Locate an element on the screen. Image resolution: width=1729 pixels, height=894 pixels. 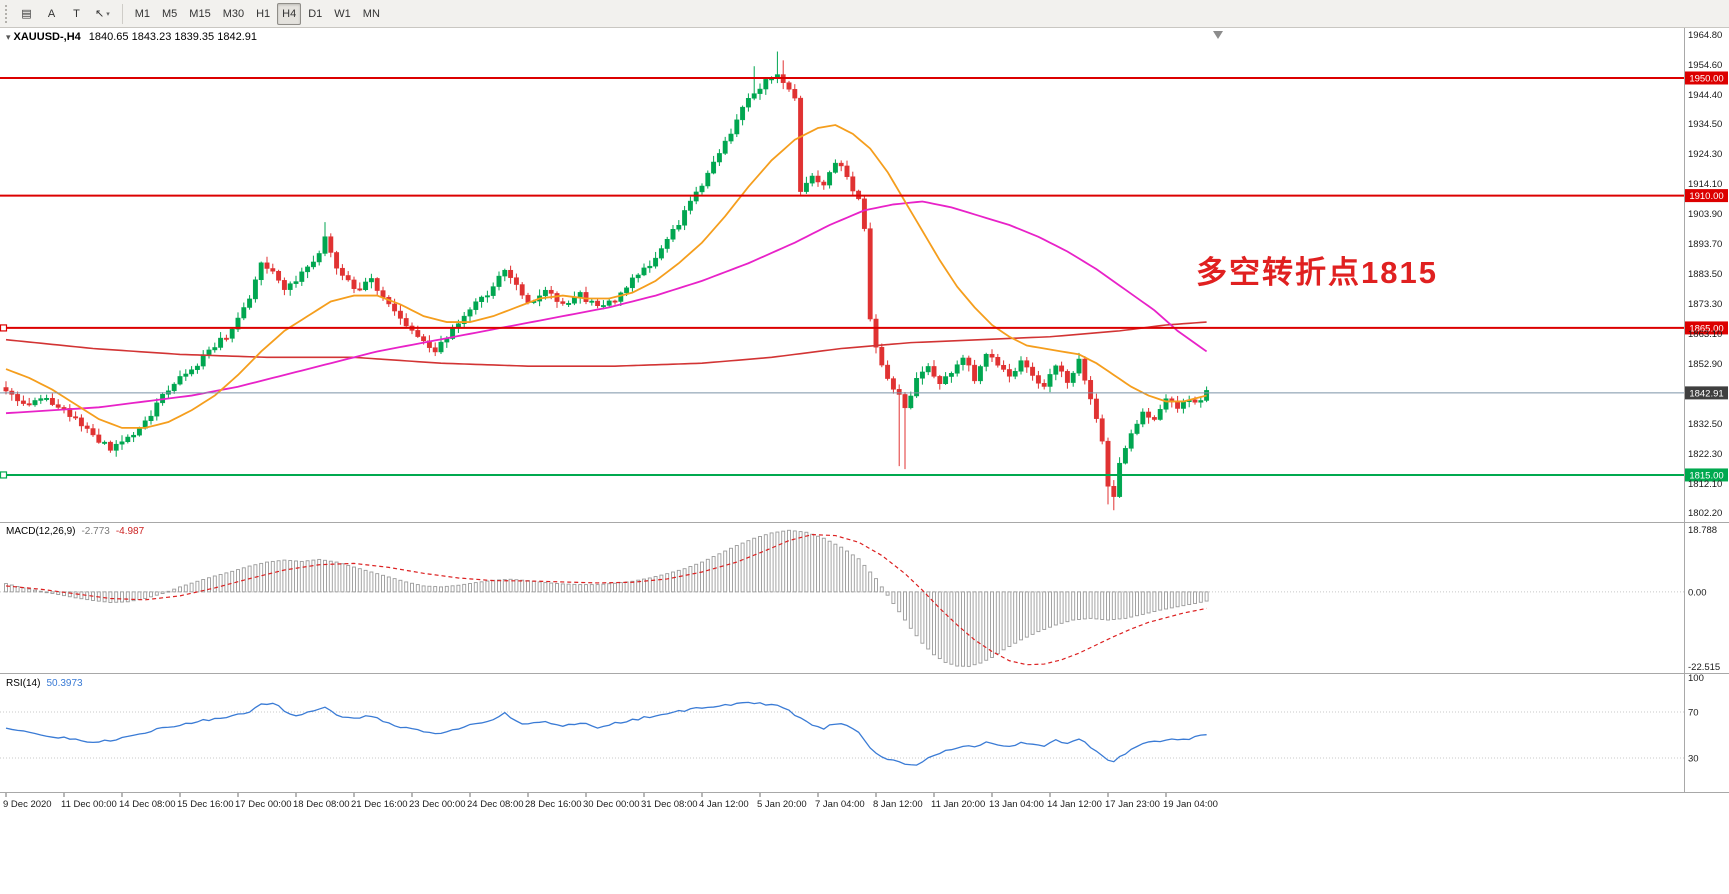
price-axis-label: 1944.40 is located at coordinates (1705, 95).